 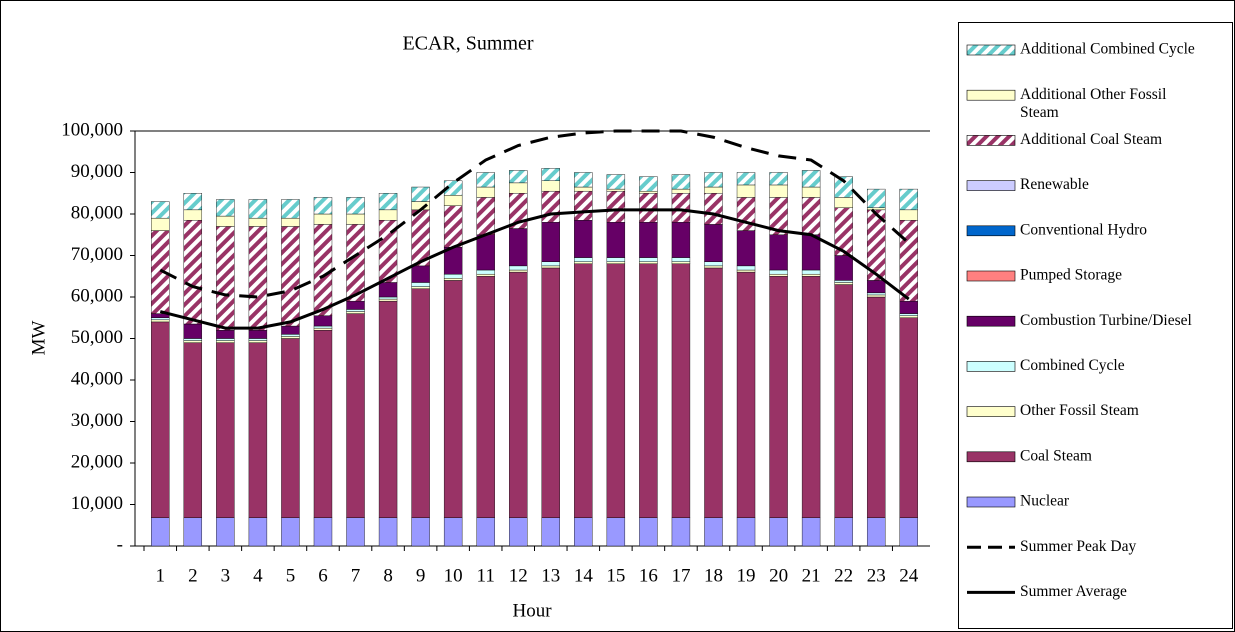 I want to click on x-tick-label: 3, so click(x=226, y=575).